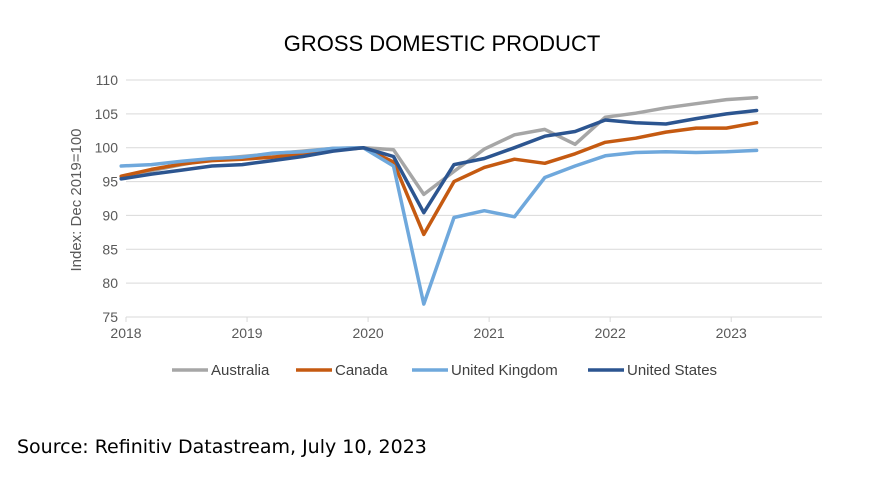  What do you see at coordinates (125, 333) in the screenshot?
I see `x-tick-label: 2018` at bounding box center [125, 333].